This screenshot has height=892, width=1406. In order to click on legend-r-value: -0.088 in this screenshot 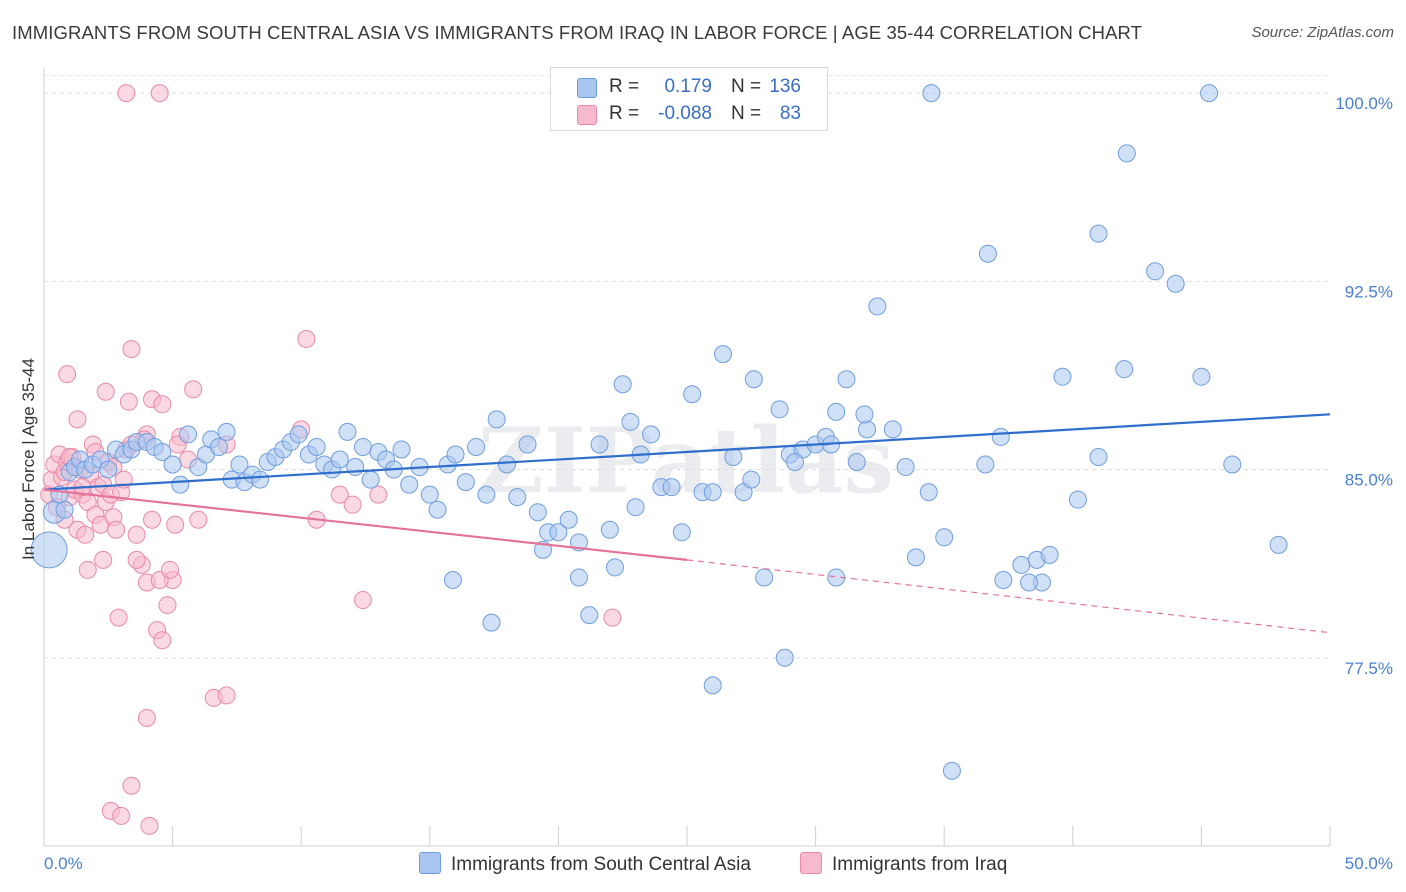, I will do `click(685, 113)`.